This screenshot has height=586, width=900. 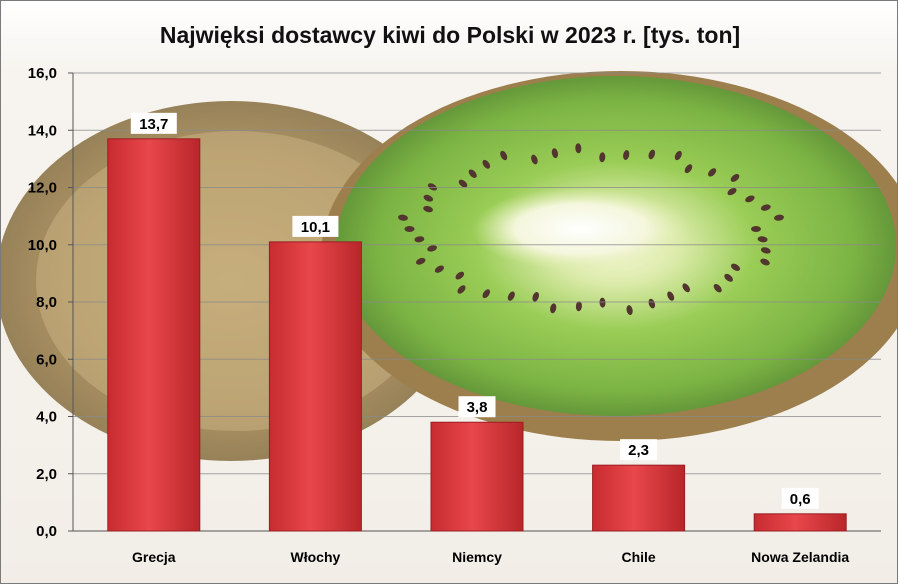 I want to click on y-tick-label: 0,0, so click(x=46, y=531).